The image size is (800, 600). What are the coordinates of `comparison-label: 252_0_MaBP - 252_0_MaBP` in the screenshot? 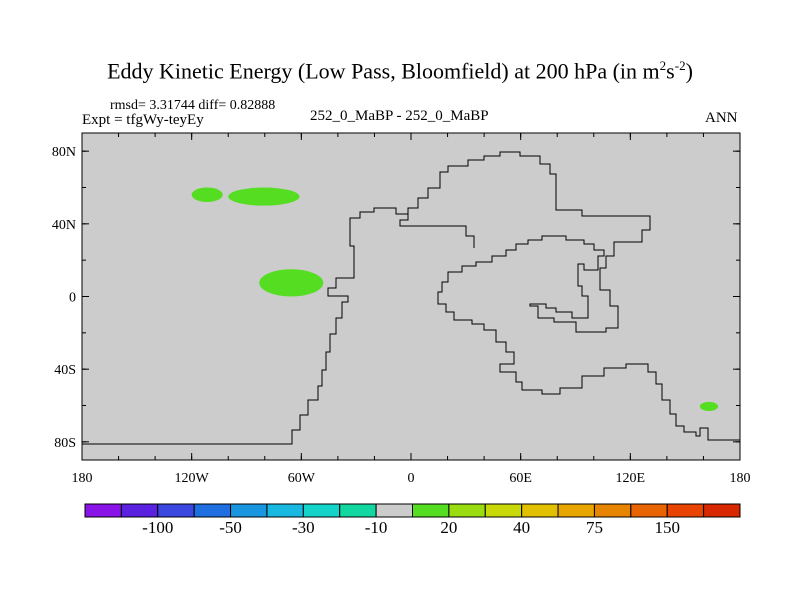 It's located at (399, 116).